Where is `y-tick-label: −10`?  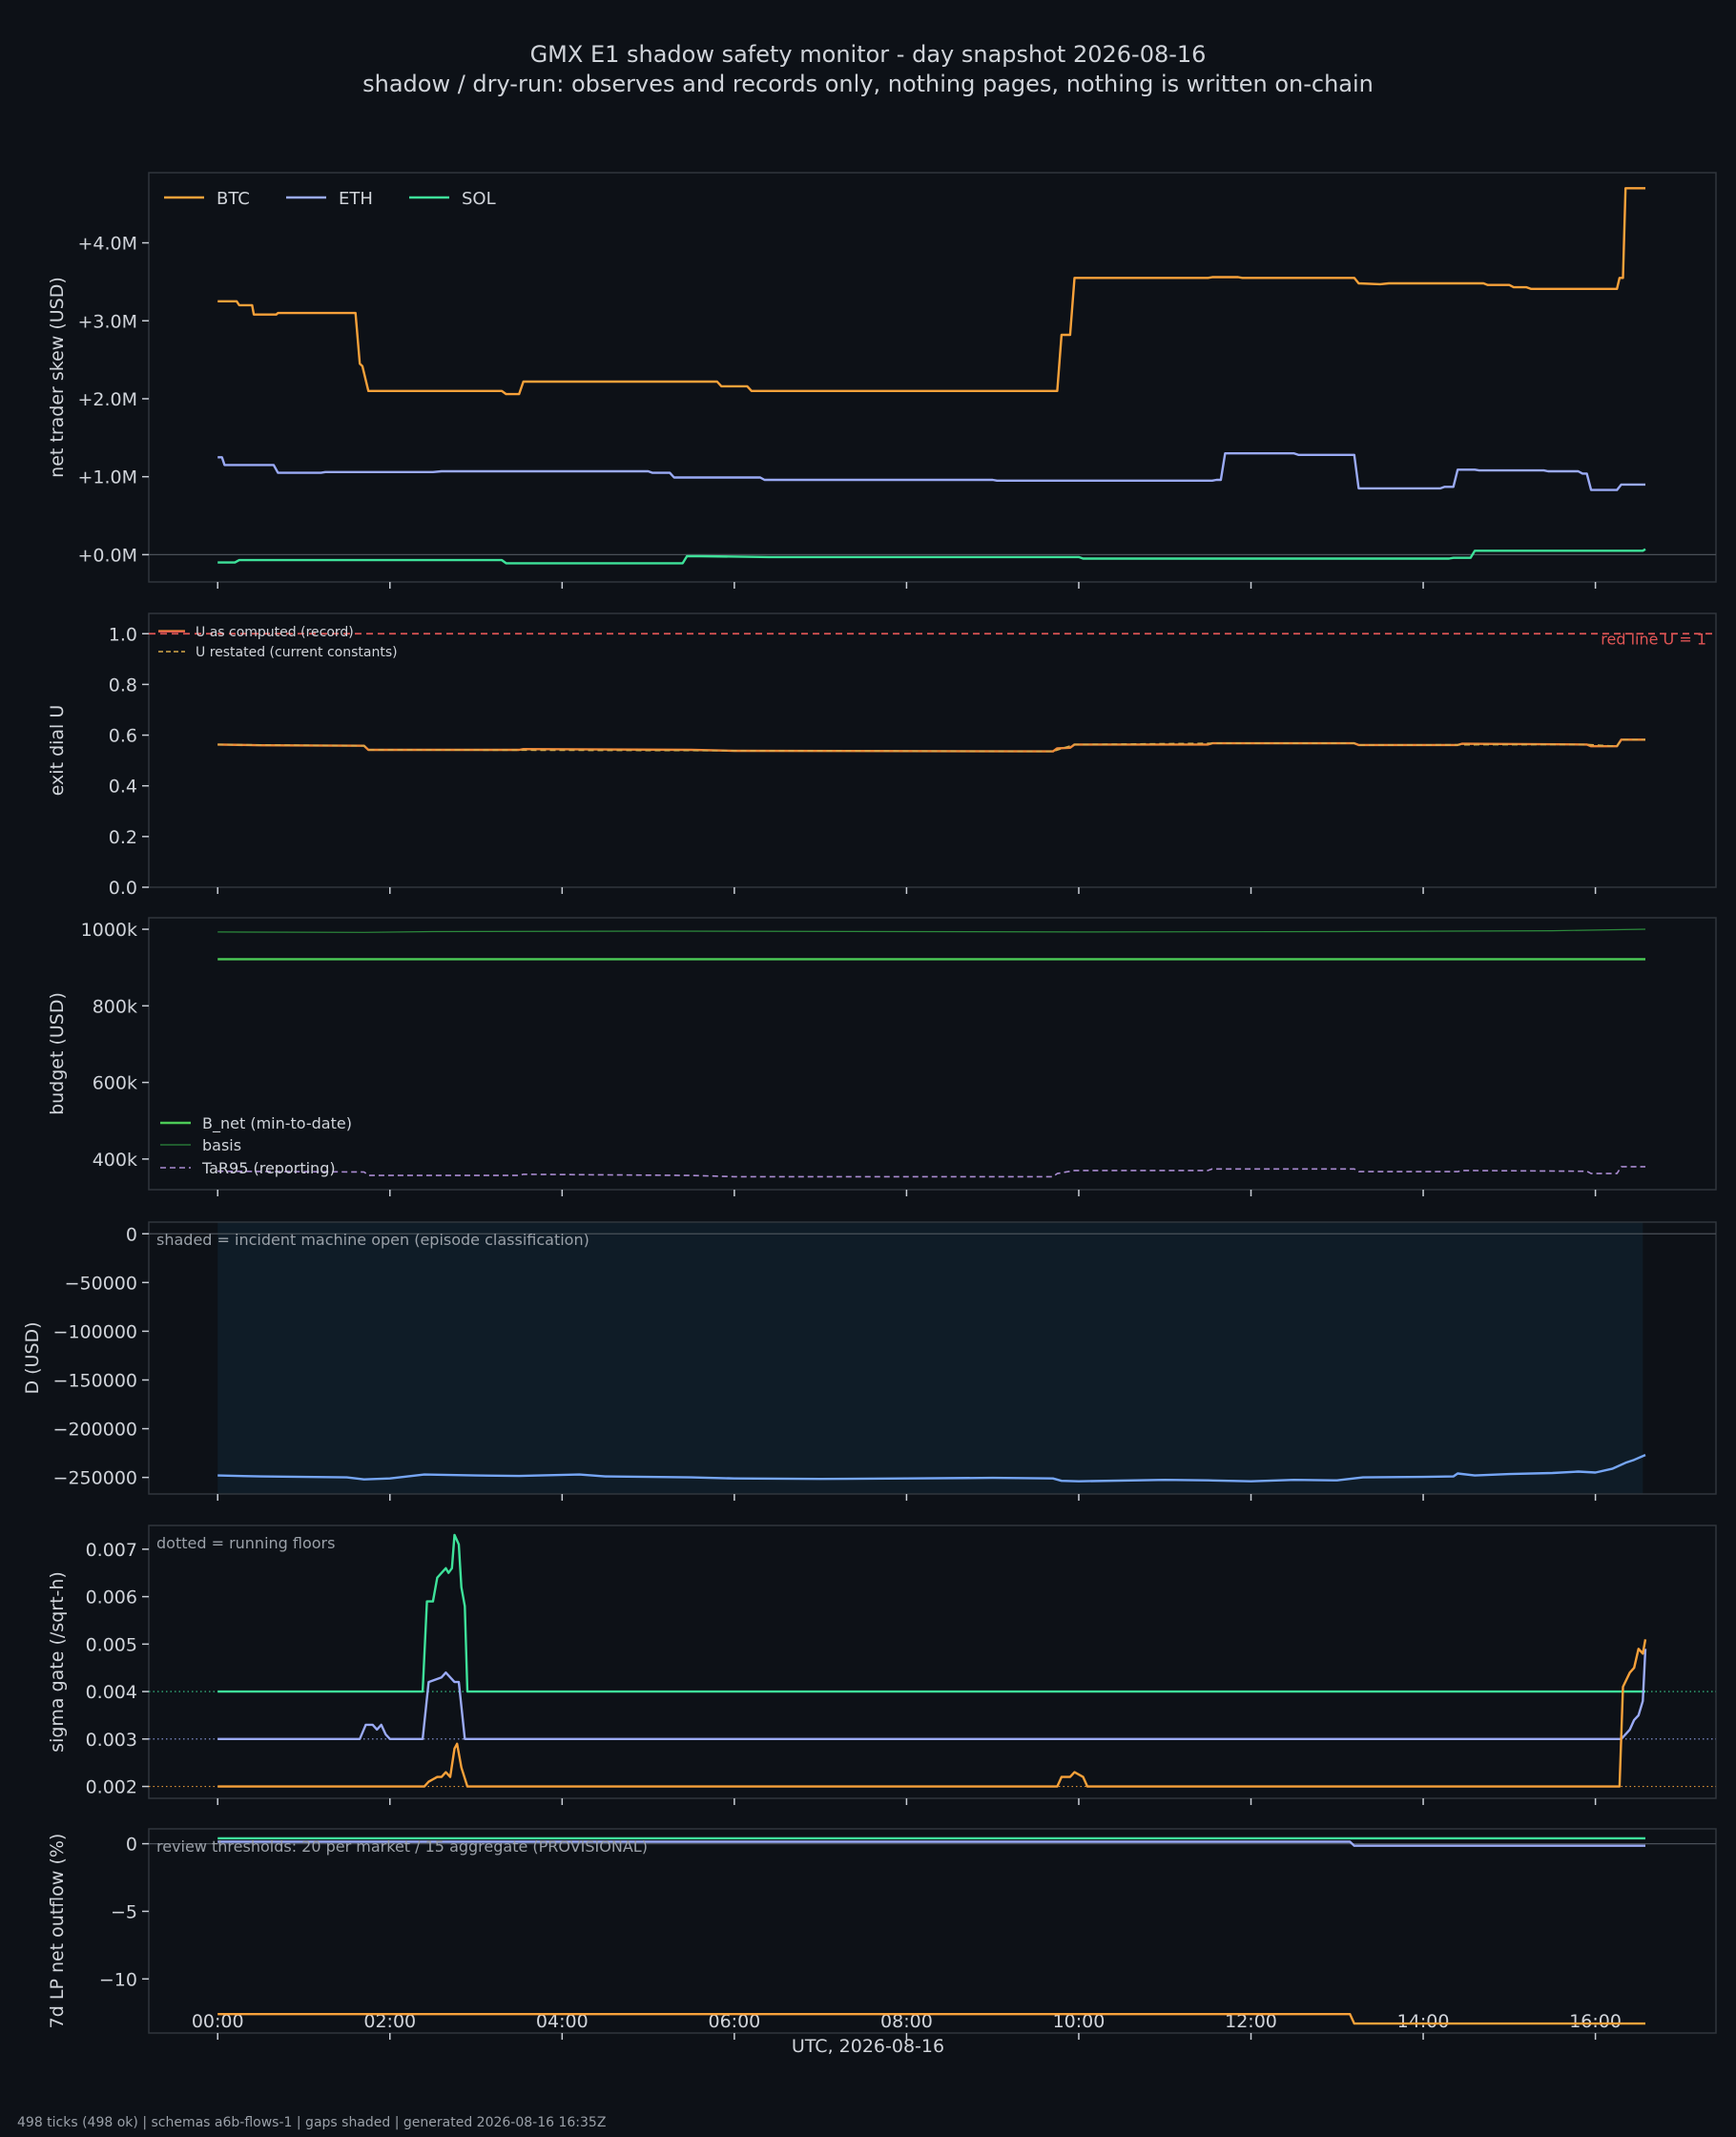 y-tick-label: −10 is located at coordinates (118, 1979).